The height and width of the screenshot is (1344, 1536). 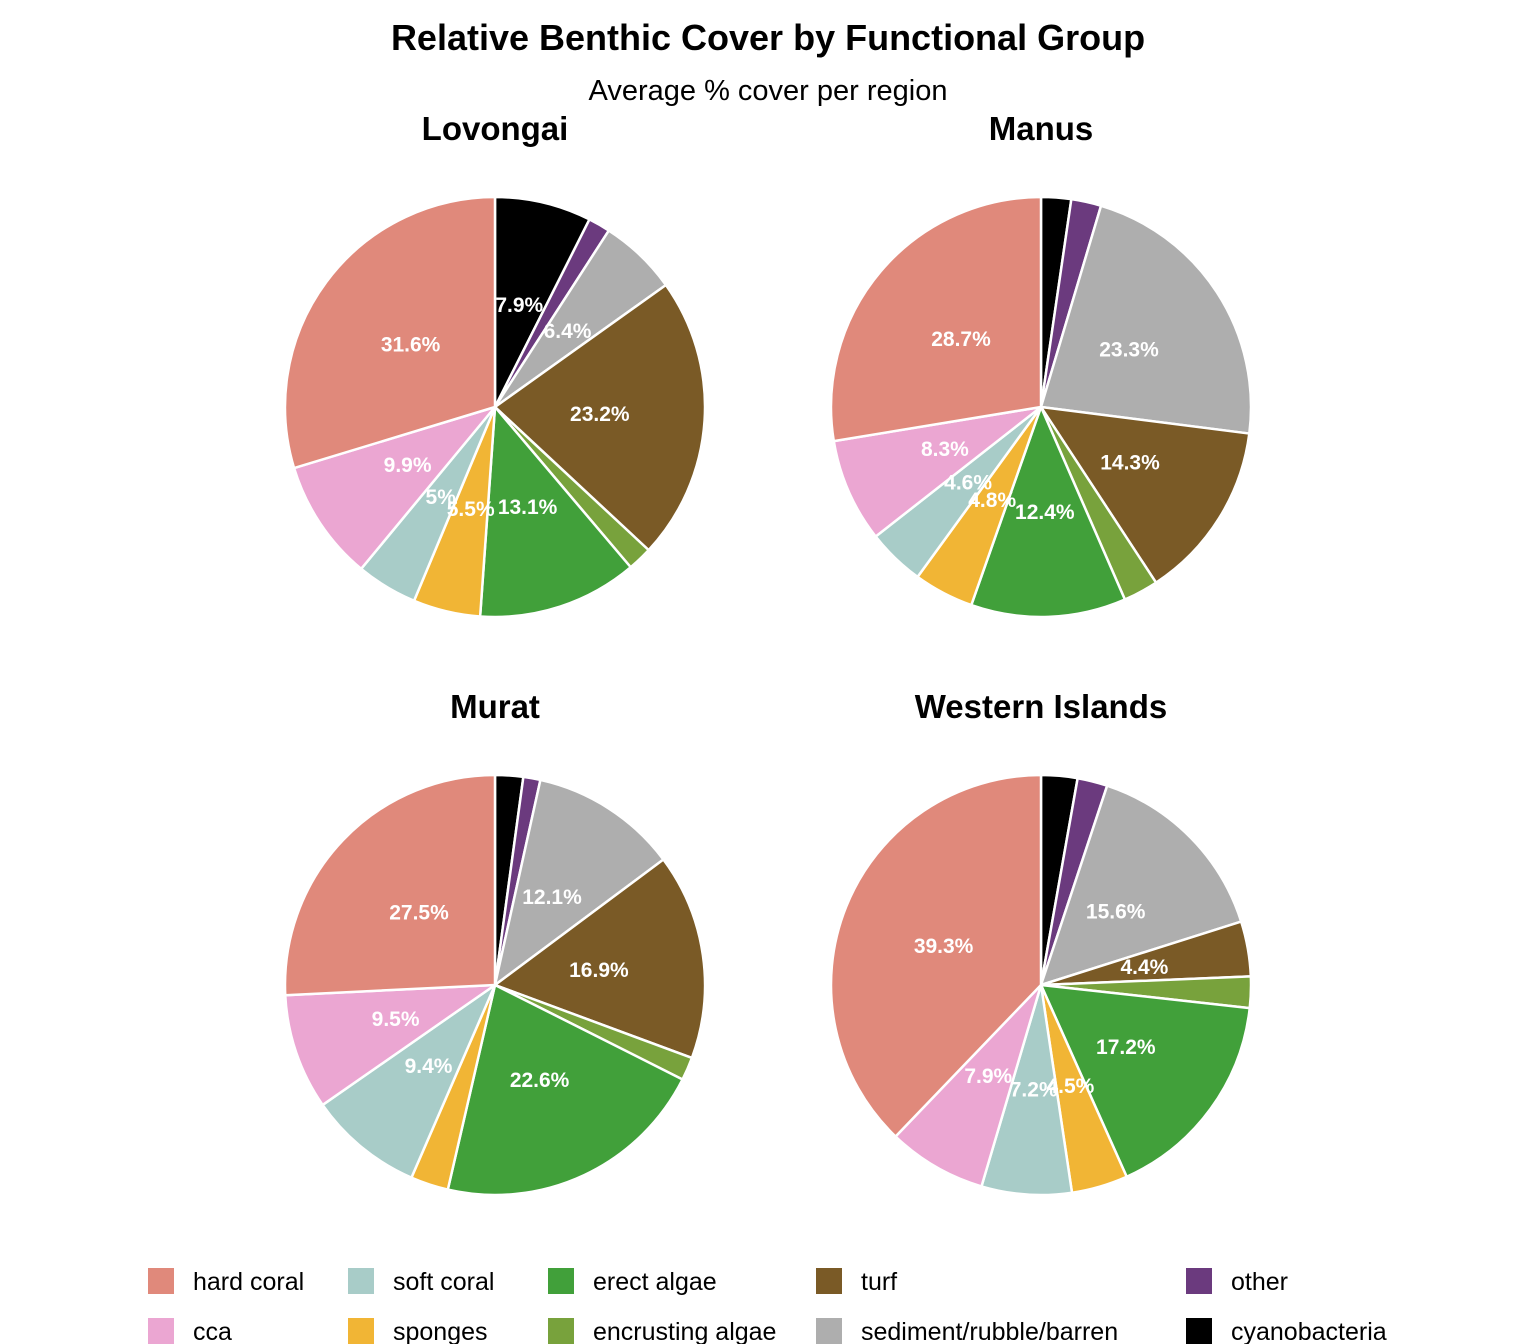 What do you see at coordinates (1034, 1090) in the screenshot?
I see `slice-label-soft-coral: 7.2%` at bounding box center [1034, 1090].